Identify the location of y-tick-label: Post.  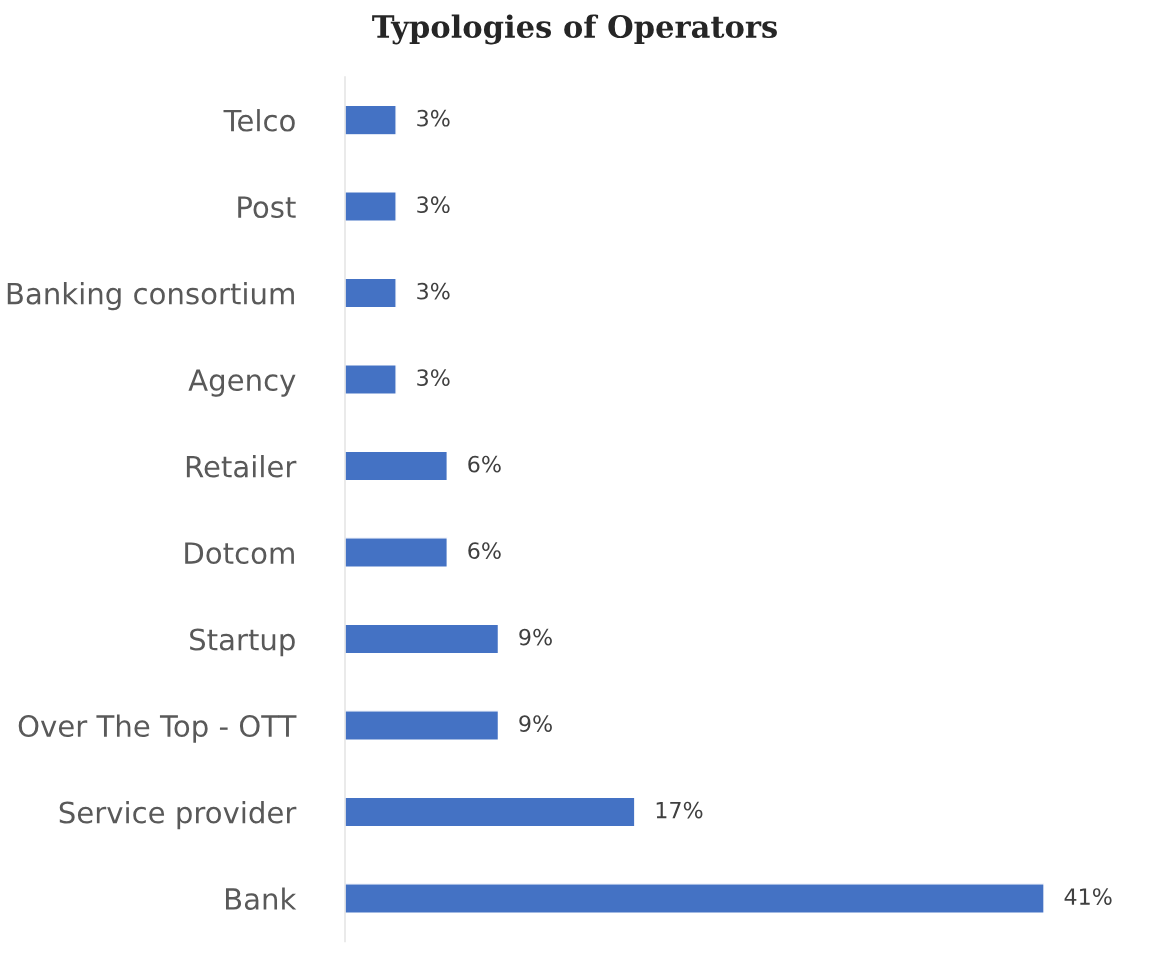
(267, 207).